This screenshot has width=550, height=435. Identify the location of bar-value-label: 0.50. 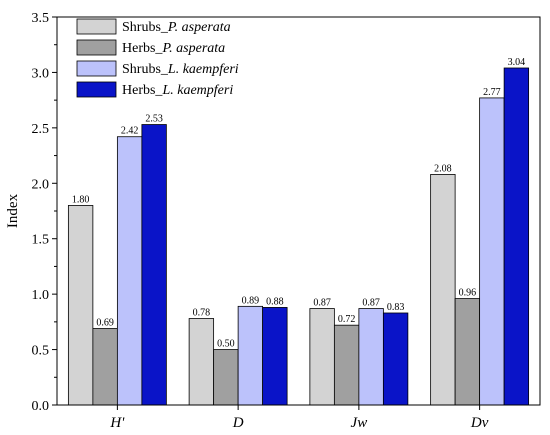
(226, 344).